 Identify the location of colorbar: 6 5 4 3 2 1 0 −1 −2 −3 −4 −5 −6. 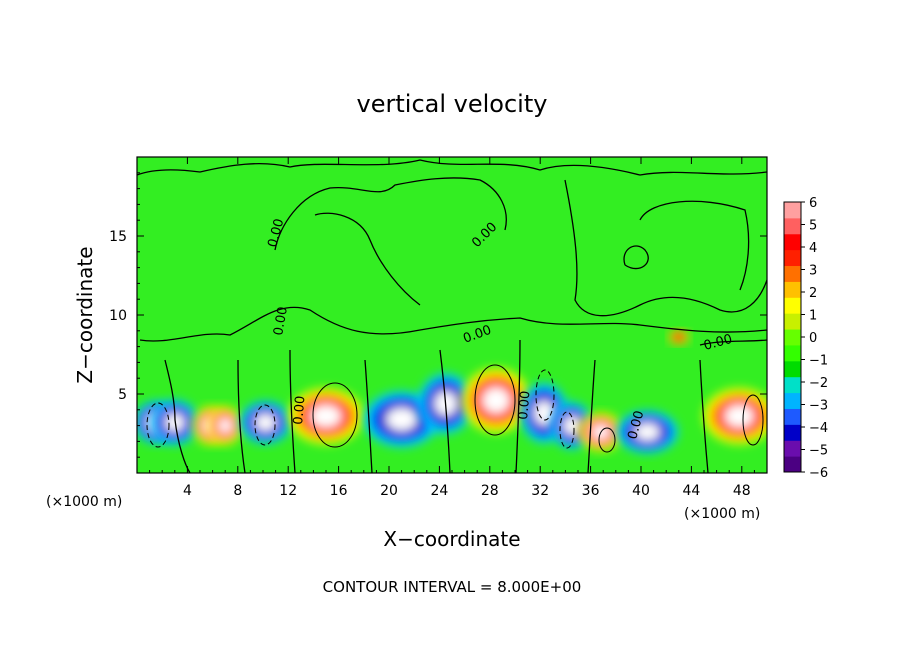
(805, 338).